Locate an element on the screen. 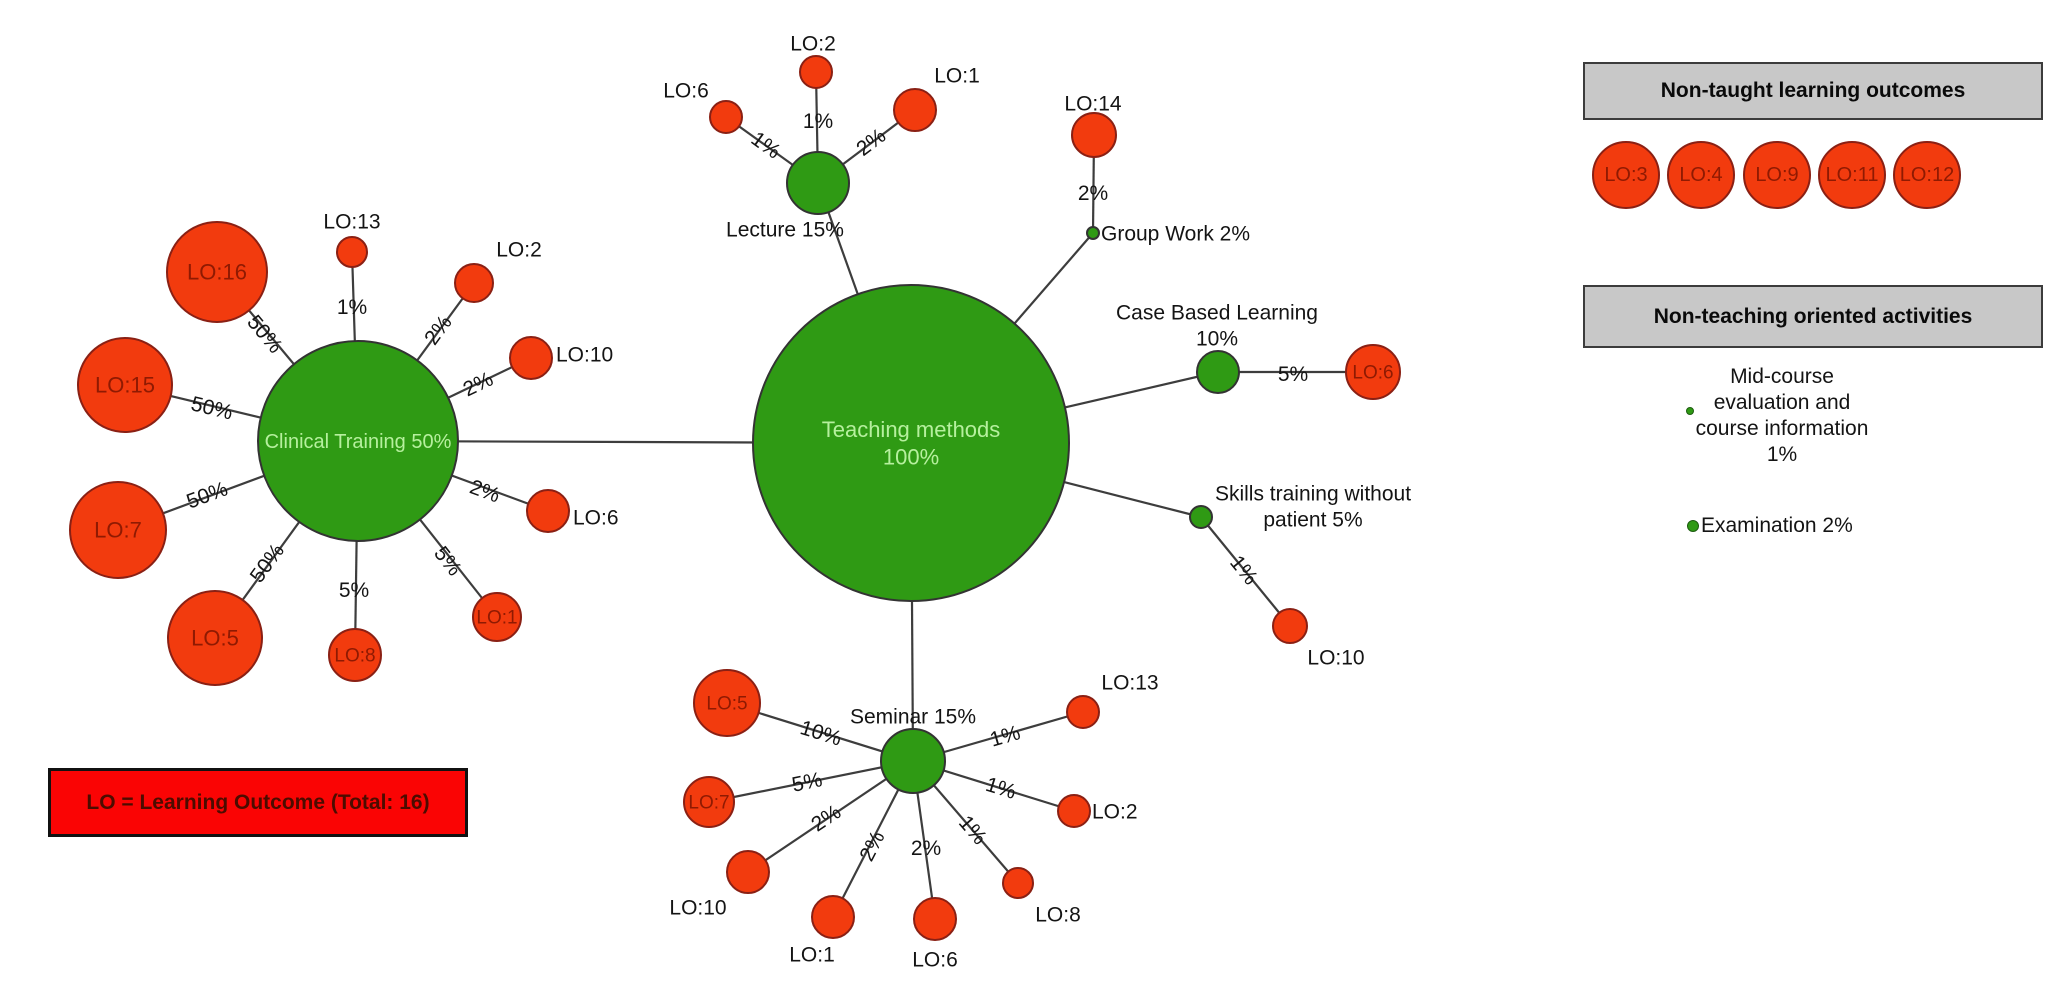  edge-pct-clinical-c16: 50% is located at coordinates (264, 334).